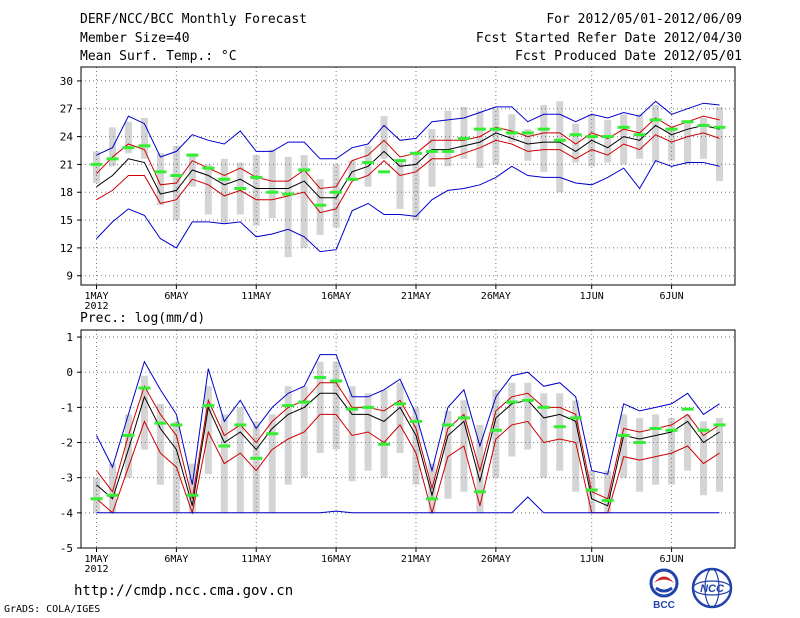 The image size is (800, 618). Describe the element at coordinates (66, 164) in the screenshot. I see `y-tick-label: 21` at that location.